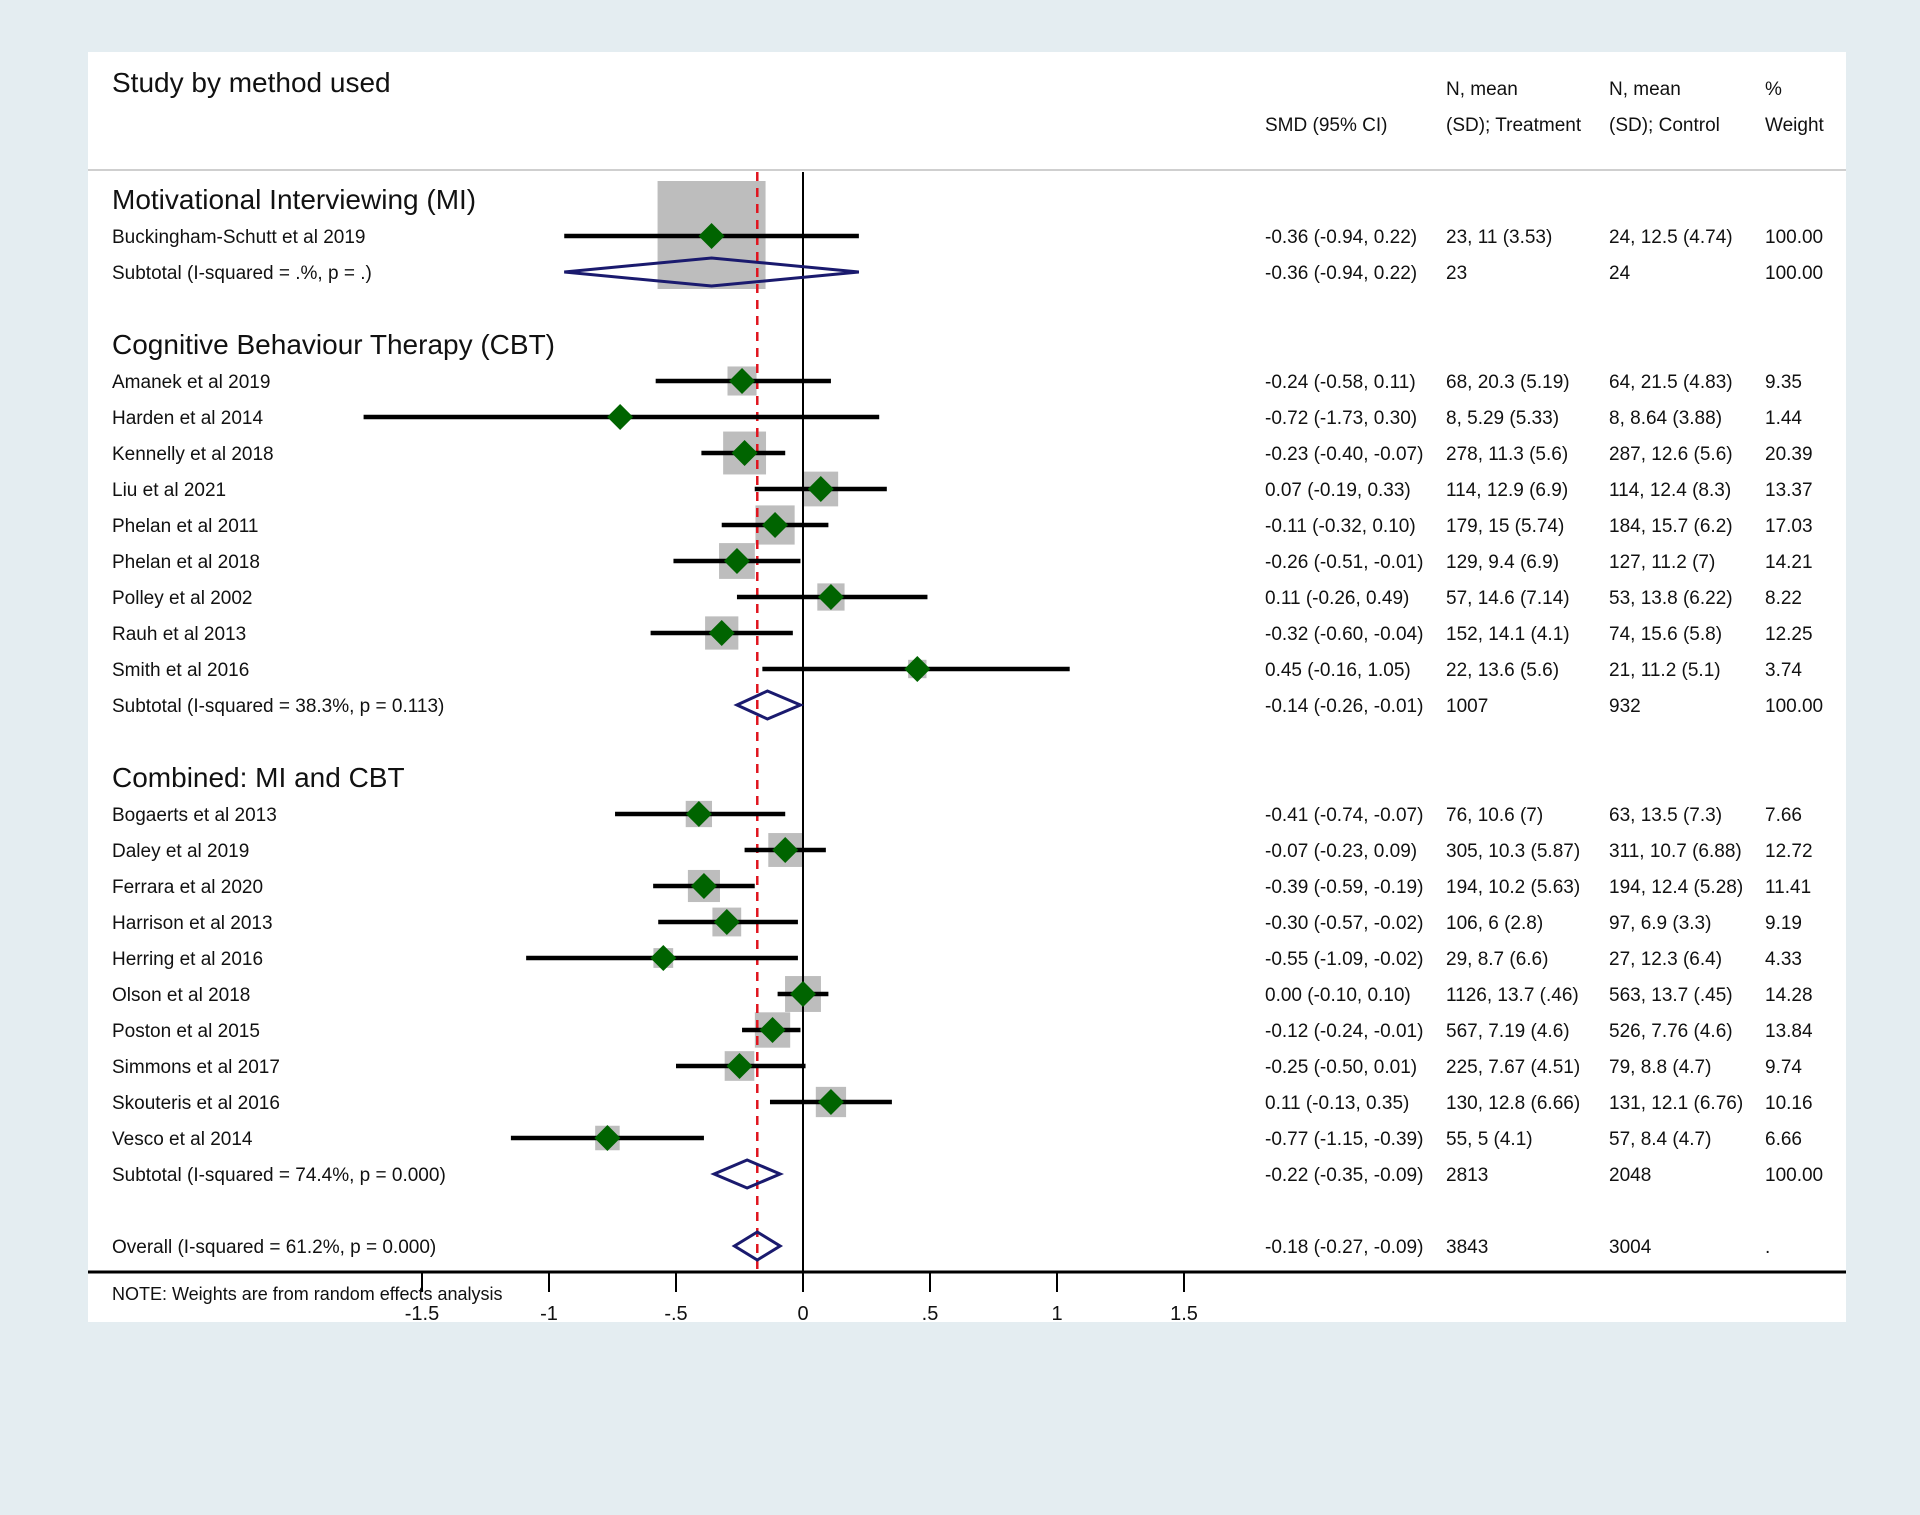  Describe the element at coordinates (1508, 382) in the screenshot. I see `study-g1-s0-treatment: 68, 20.3 (5.19)` at that location.